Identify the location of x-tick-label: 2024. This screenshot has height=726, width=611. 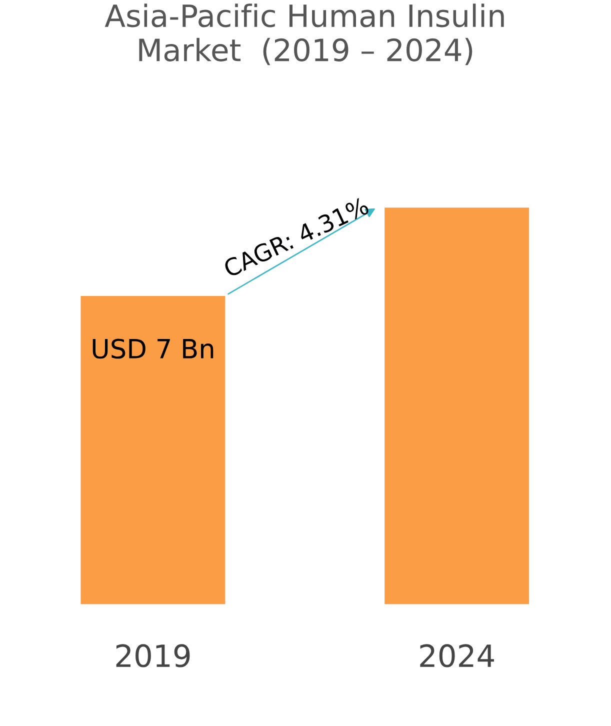
(457, 656).